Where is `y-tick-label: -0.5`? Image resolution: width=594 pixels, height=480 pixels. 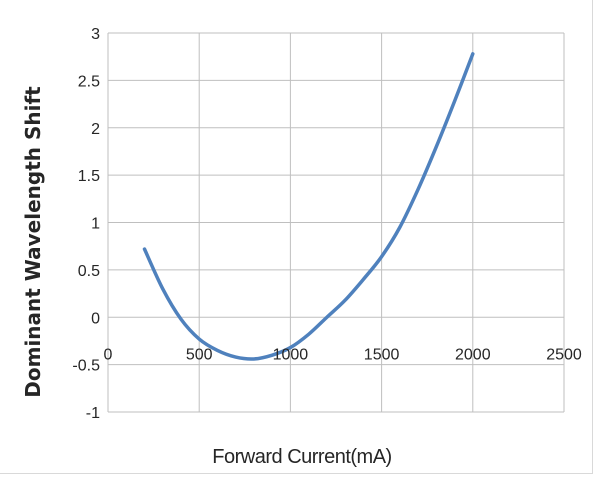
y-tick-label: -0.5 is located at coordinates (86, 366).